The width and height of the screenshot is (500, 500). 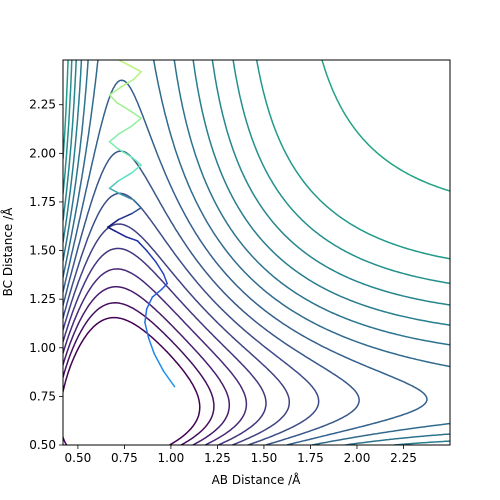 What do you see at coordinates (42, 202) in the screenshot?
I see `y-tick-label: 1.75` at bounding box center [42, 202].